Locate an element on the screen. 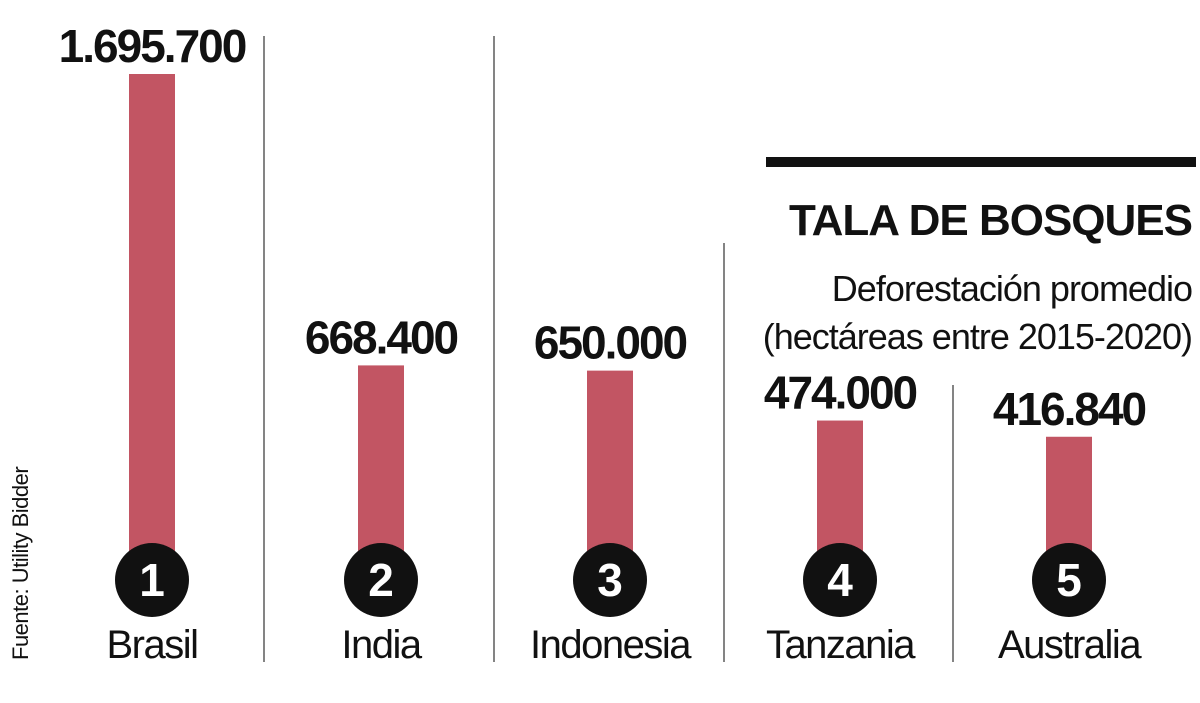  subtitle-line-2: (hectáreas entre 2015-2020) is located at coordinates (977, 336).